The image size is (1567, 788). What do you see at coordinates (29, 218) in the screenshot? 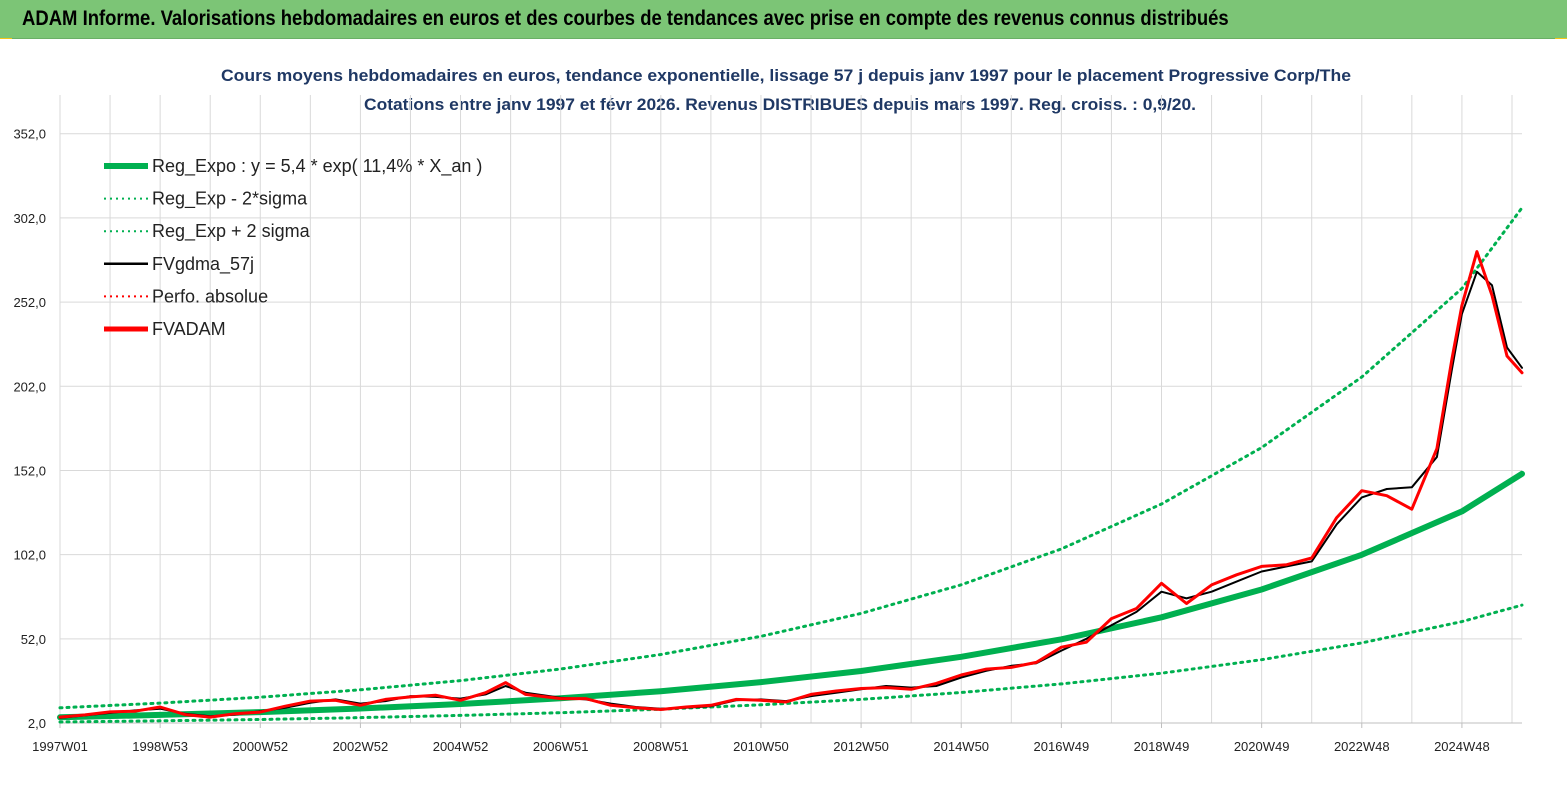
I see `y-tick-label: 302,0` at bounding box center [29, 218].